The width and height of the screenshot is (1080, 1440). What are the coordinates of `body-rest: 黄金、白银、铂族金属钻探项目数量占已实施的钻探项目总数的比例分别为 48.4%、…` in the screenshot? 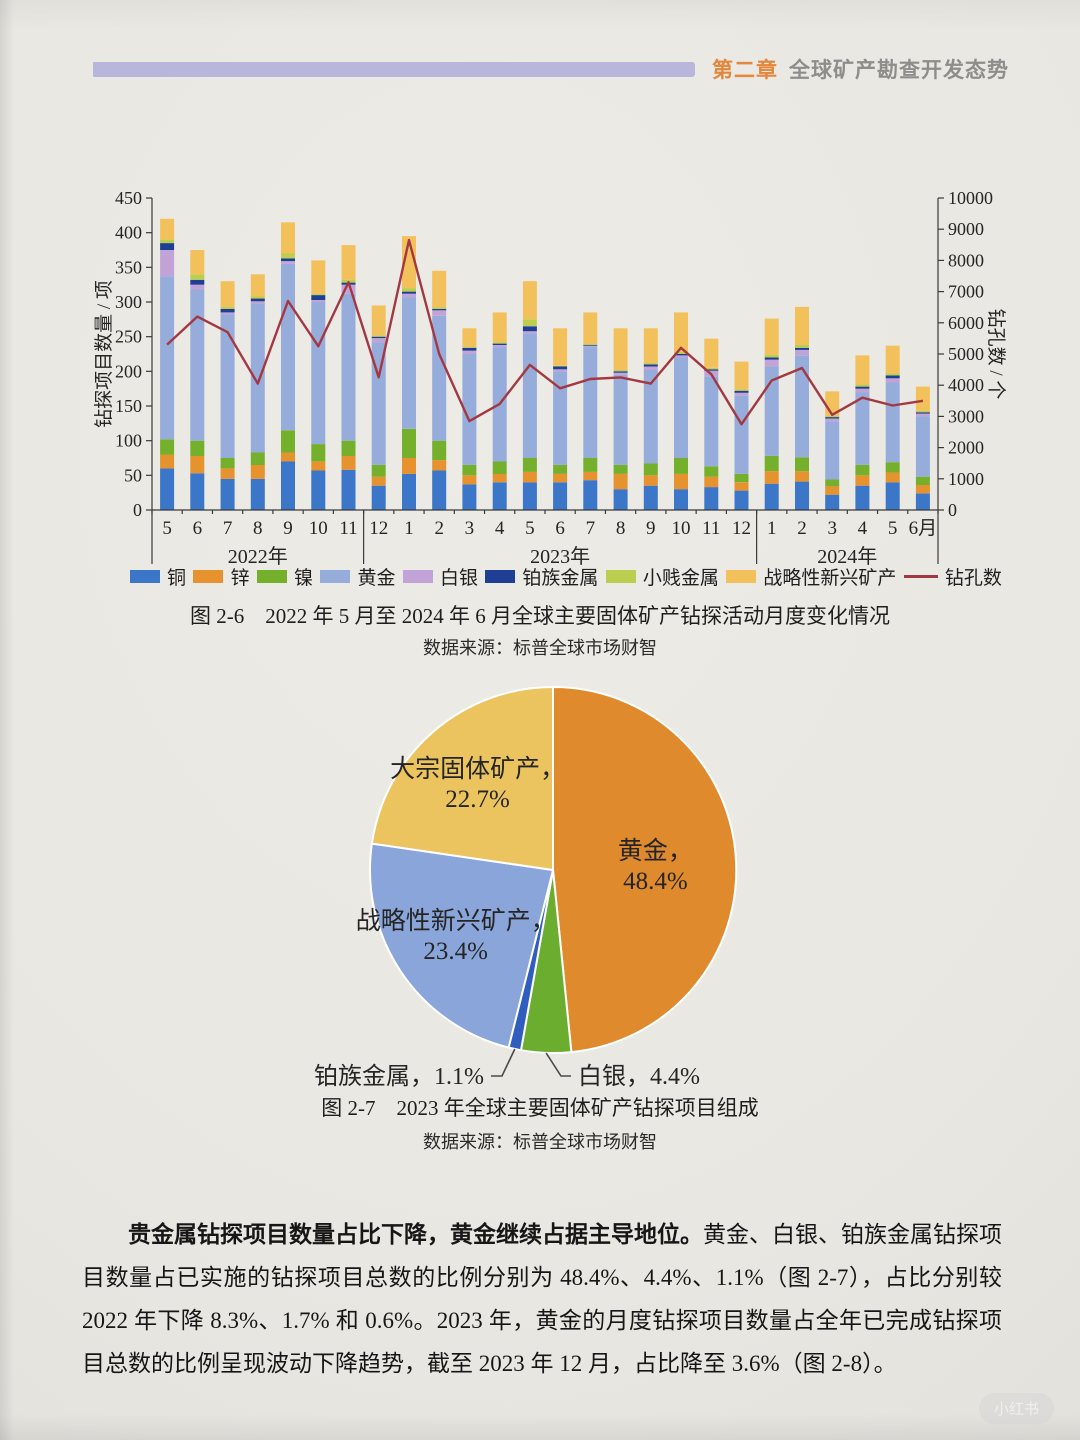 It's located at (542, 1299).